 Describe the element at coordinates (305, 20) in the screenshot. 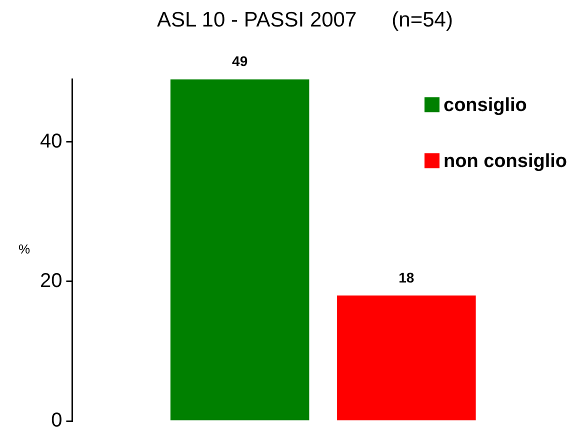

I see `chart-title: ASL 10 - PASSI 2007 (n=54)` at that location.